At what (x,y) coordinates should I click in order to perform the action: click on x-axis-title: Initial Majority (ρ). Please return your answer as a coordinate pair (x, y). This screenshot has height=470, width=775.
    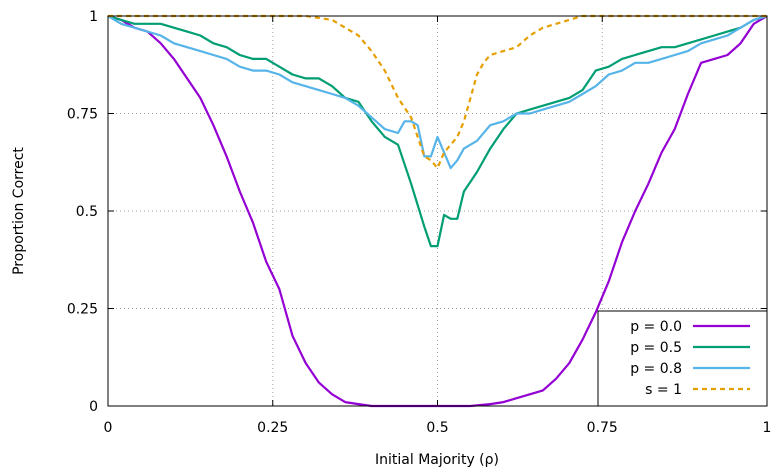
    Looking at the image, I should click on (437, 460).